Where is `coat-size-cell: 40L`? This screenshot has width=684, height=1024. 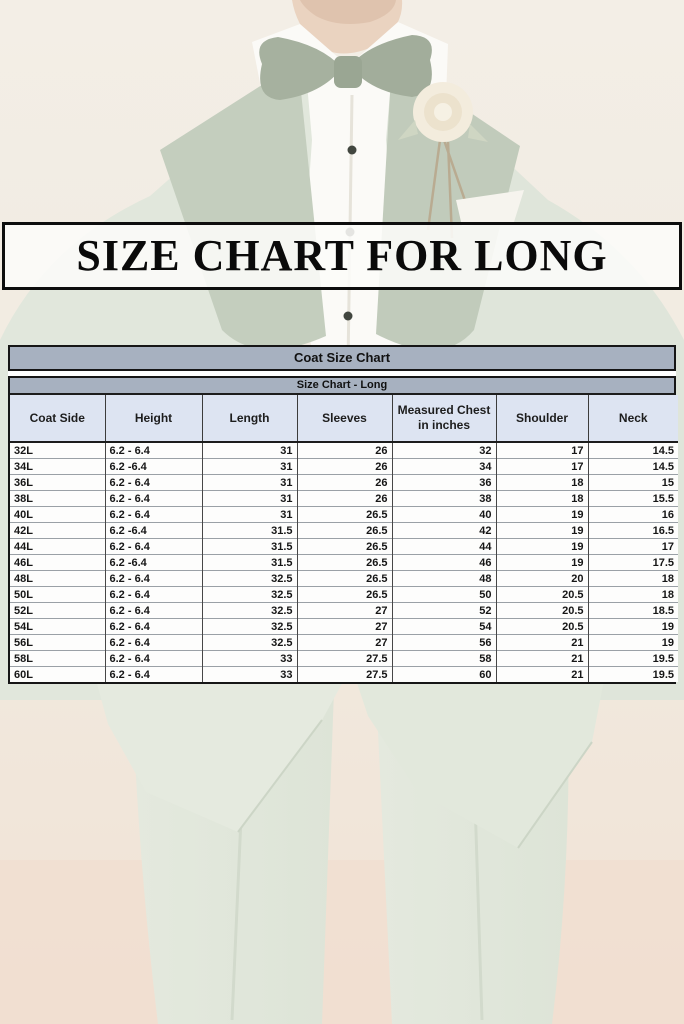 coat-size-cell: 40L is located at coordinates (57, 514).